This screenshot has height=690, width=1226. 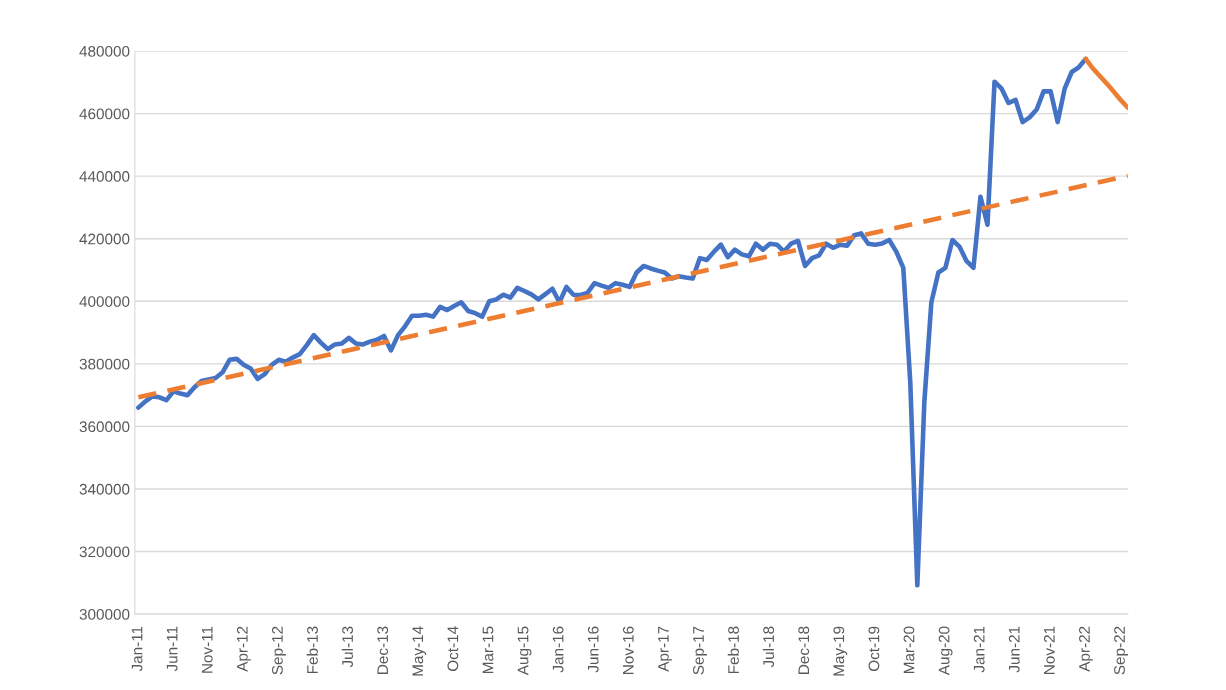 What do you see at coordinates (419, 651) in the screenshot?
I see `x-tick-label: May-14` at bounding box center [419, 651].